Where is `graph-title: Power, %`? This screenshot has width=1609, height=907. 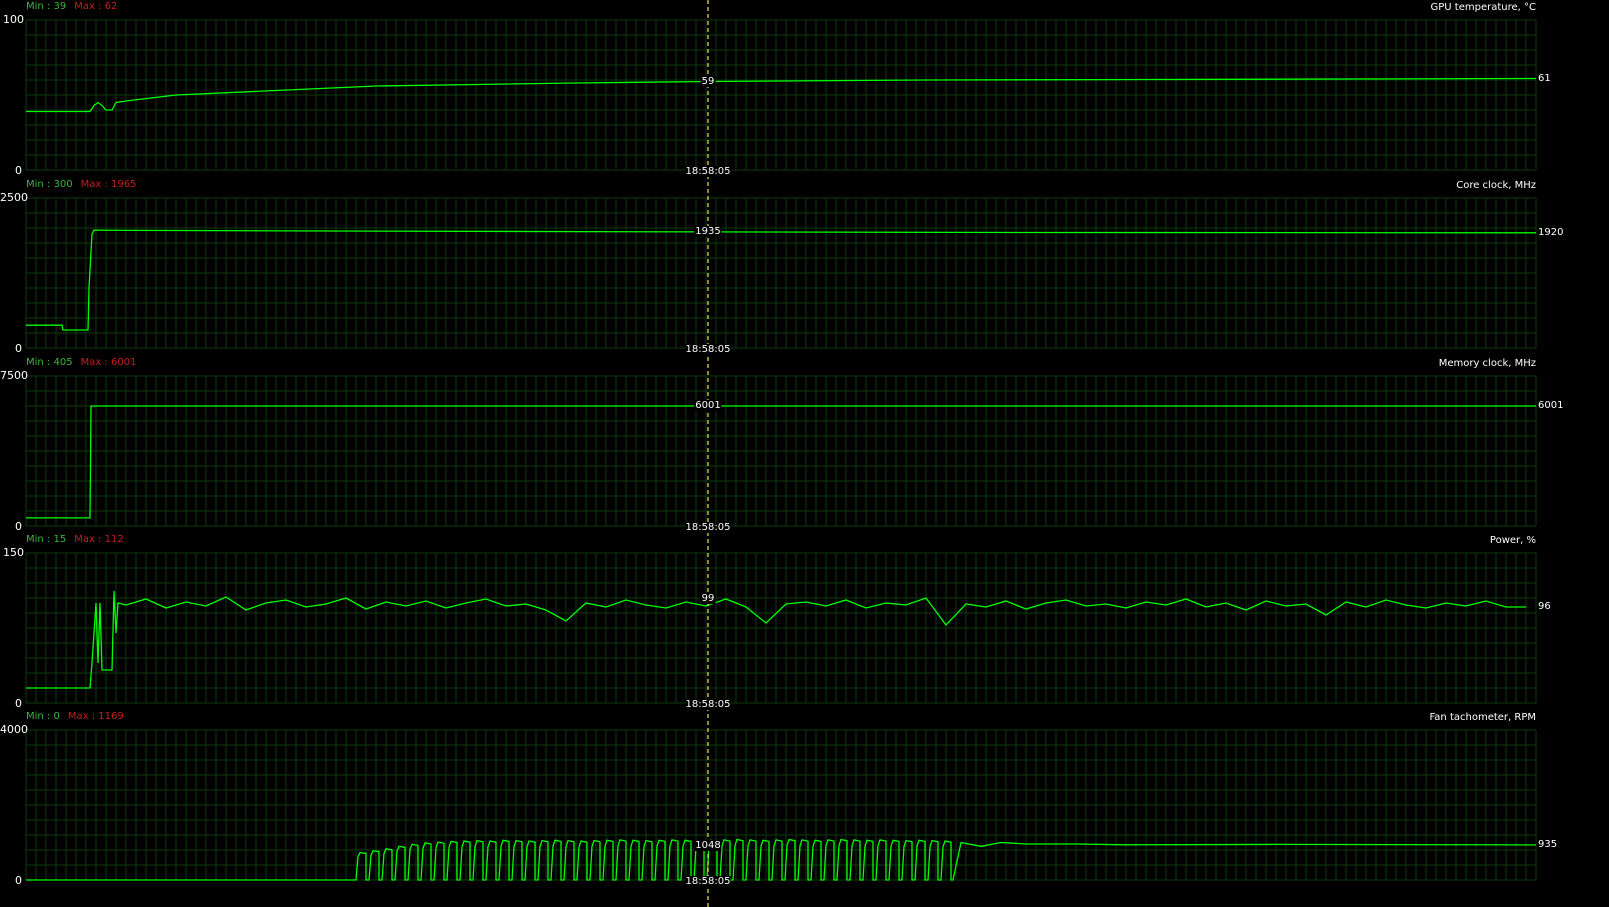 graph-title: Power, % is located at coordinates (1512, 540).